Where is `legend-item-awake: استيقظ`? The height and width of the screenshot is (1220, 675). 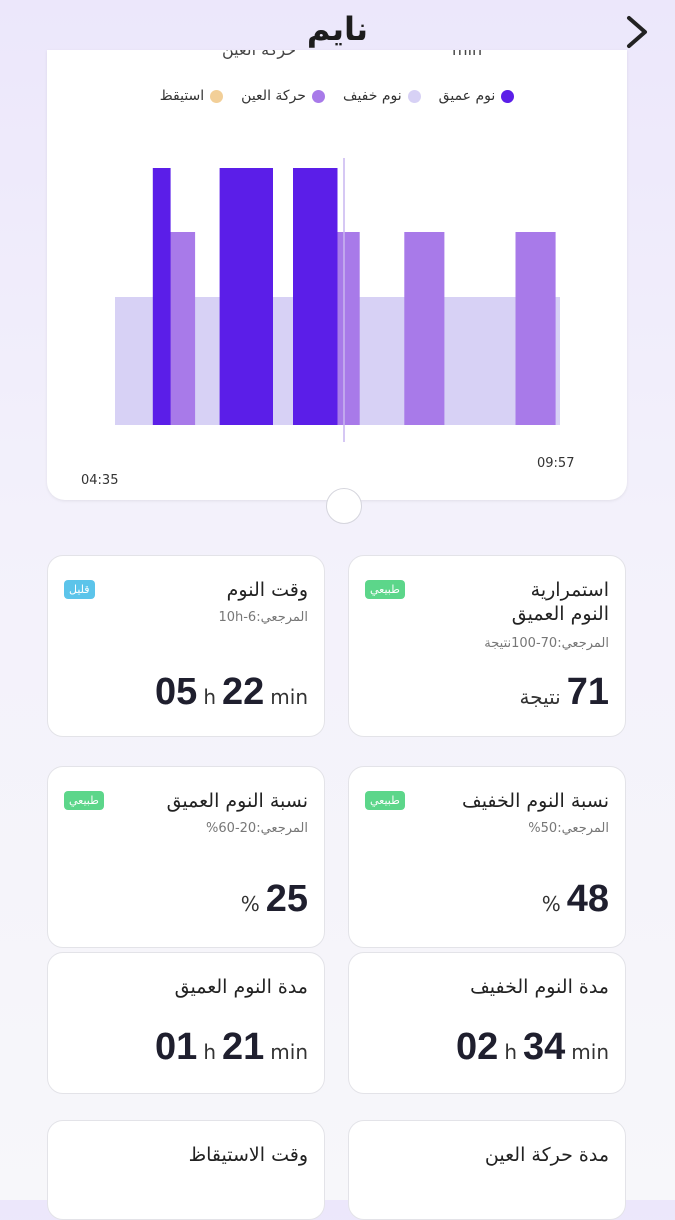 legend-item-awake: استيقظ is located at coordinates (192, 96).